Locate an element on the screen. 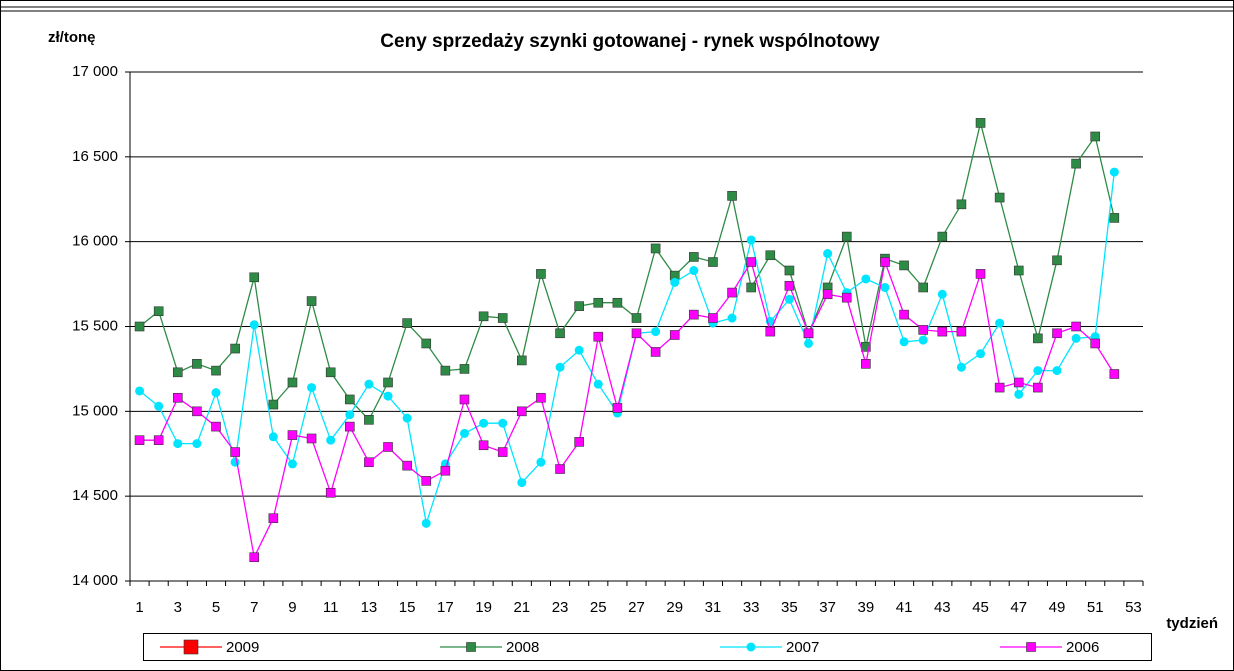 This screenshot has height=671, width=1234. x-tick-label: 25 is located at coordinates (598, 607).